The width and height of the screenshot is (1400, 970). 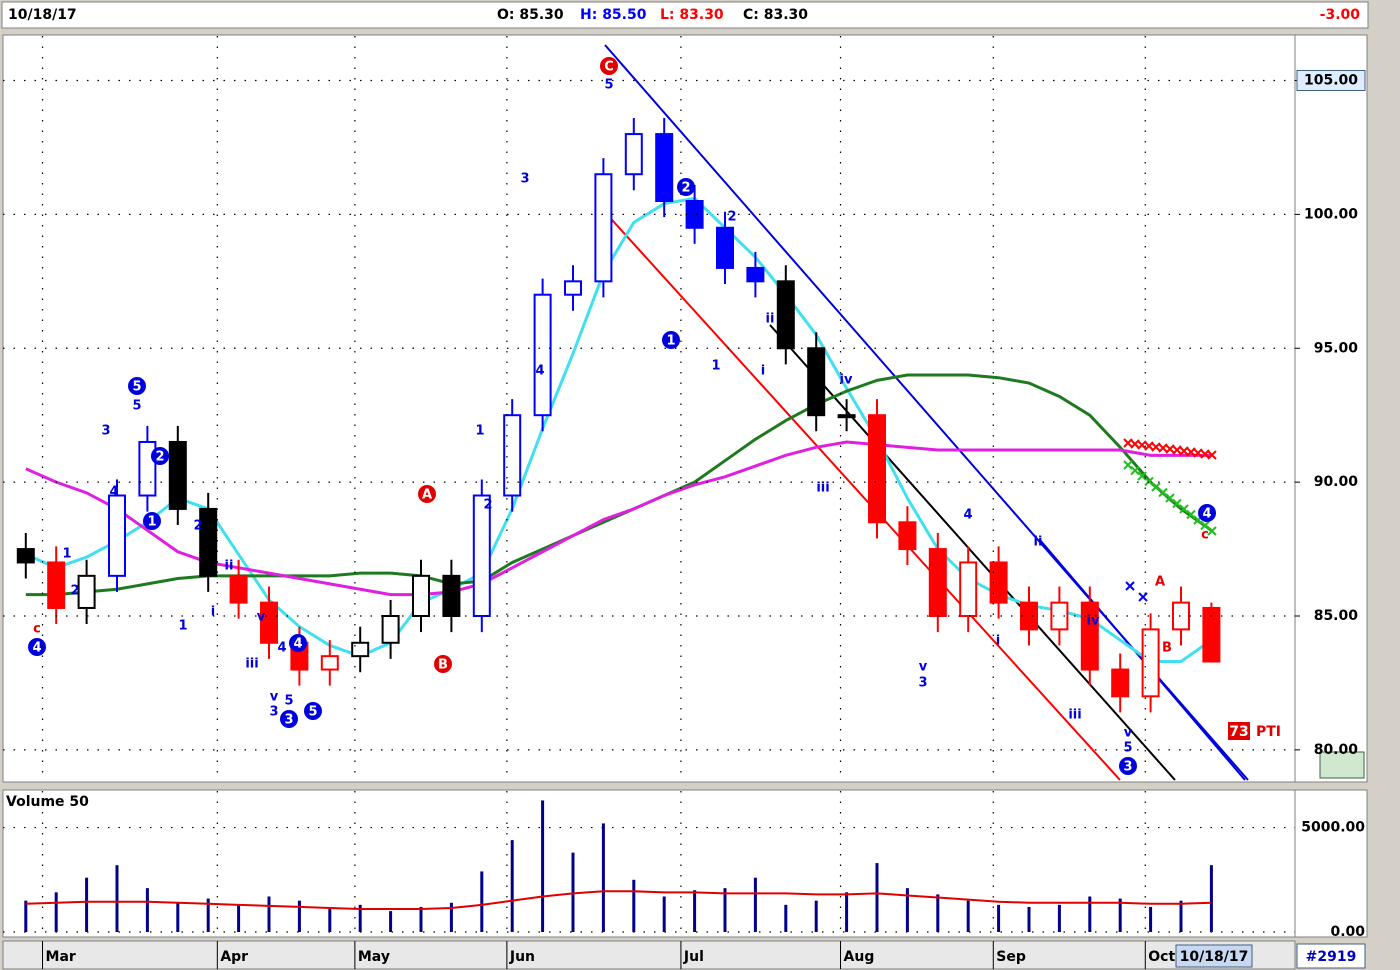 What do you see at coordinates (42, 15) in the screenshot?
I see `header-date: 10/18/17` at bounding box center [42, 15].